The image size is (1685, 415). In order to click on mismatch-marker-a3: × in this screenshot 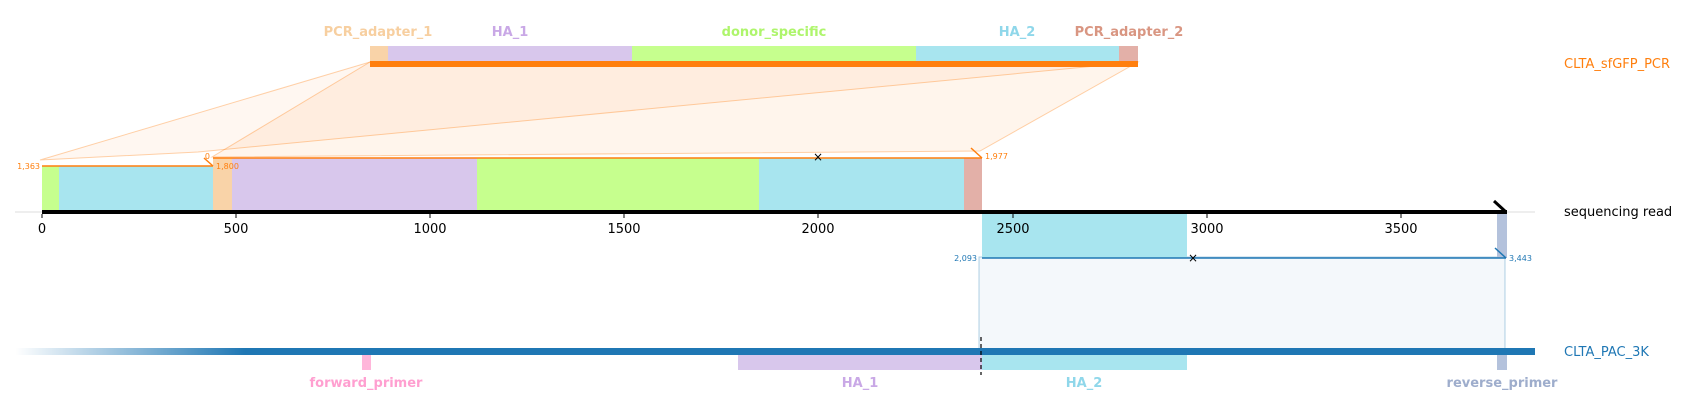, I will do `click(1193, 258)`.